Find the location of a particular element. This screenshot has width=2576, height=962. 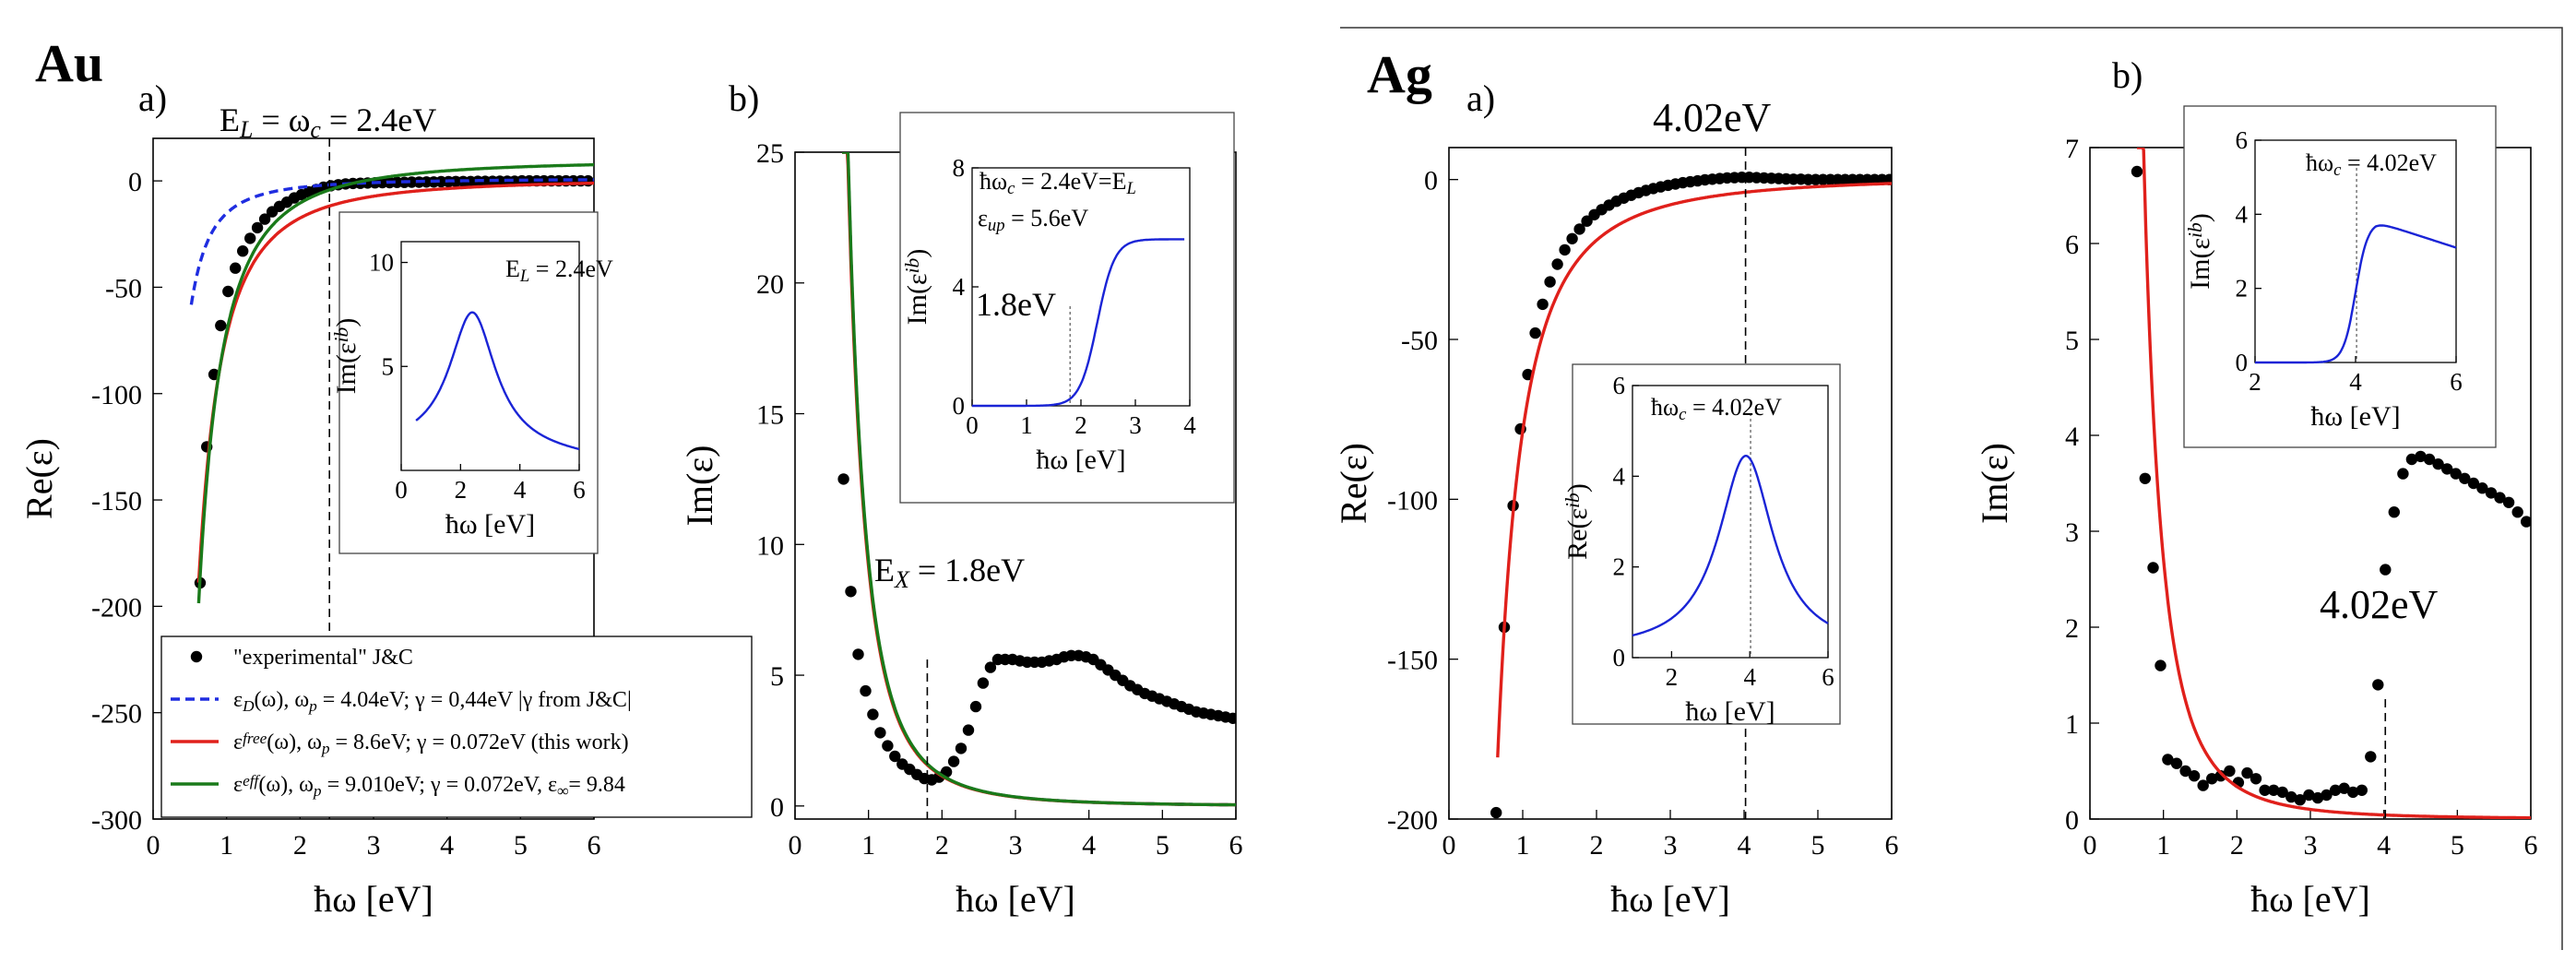

au_b-inset-ytick-label: 0 is located at coordinates (959, 406).